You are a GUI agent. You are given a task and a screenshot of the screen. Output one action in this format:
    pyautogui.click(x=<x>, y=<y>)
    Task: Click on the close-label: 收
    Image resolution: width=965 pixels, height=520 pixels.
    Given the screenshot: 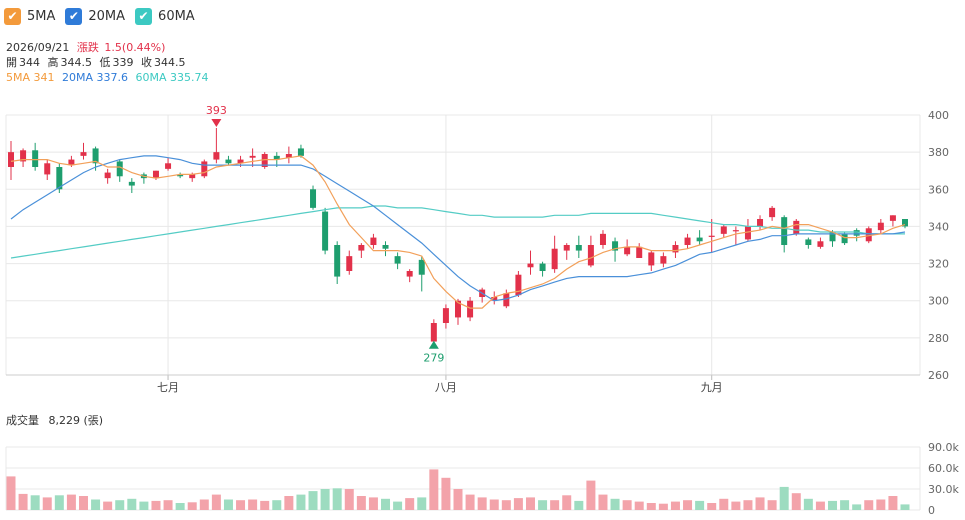 What is the action you would take?
    pyautogui.click(x=146, y=62)
    